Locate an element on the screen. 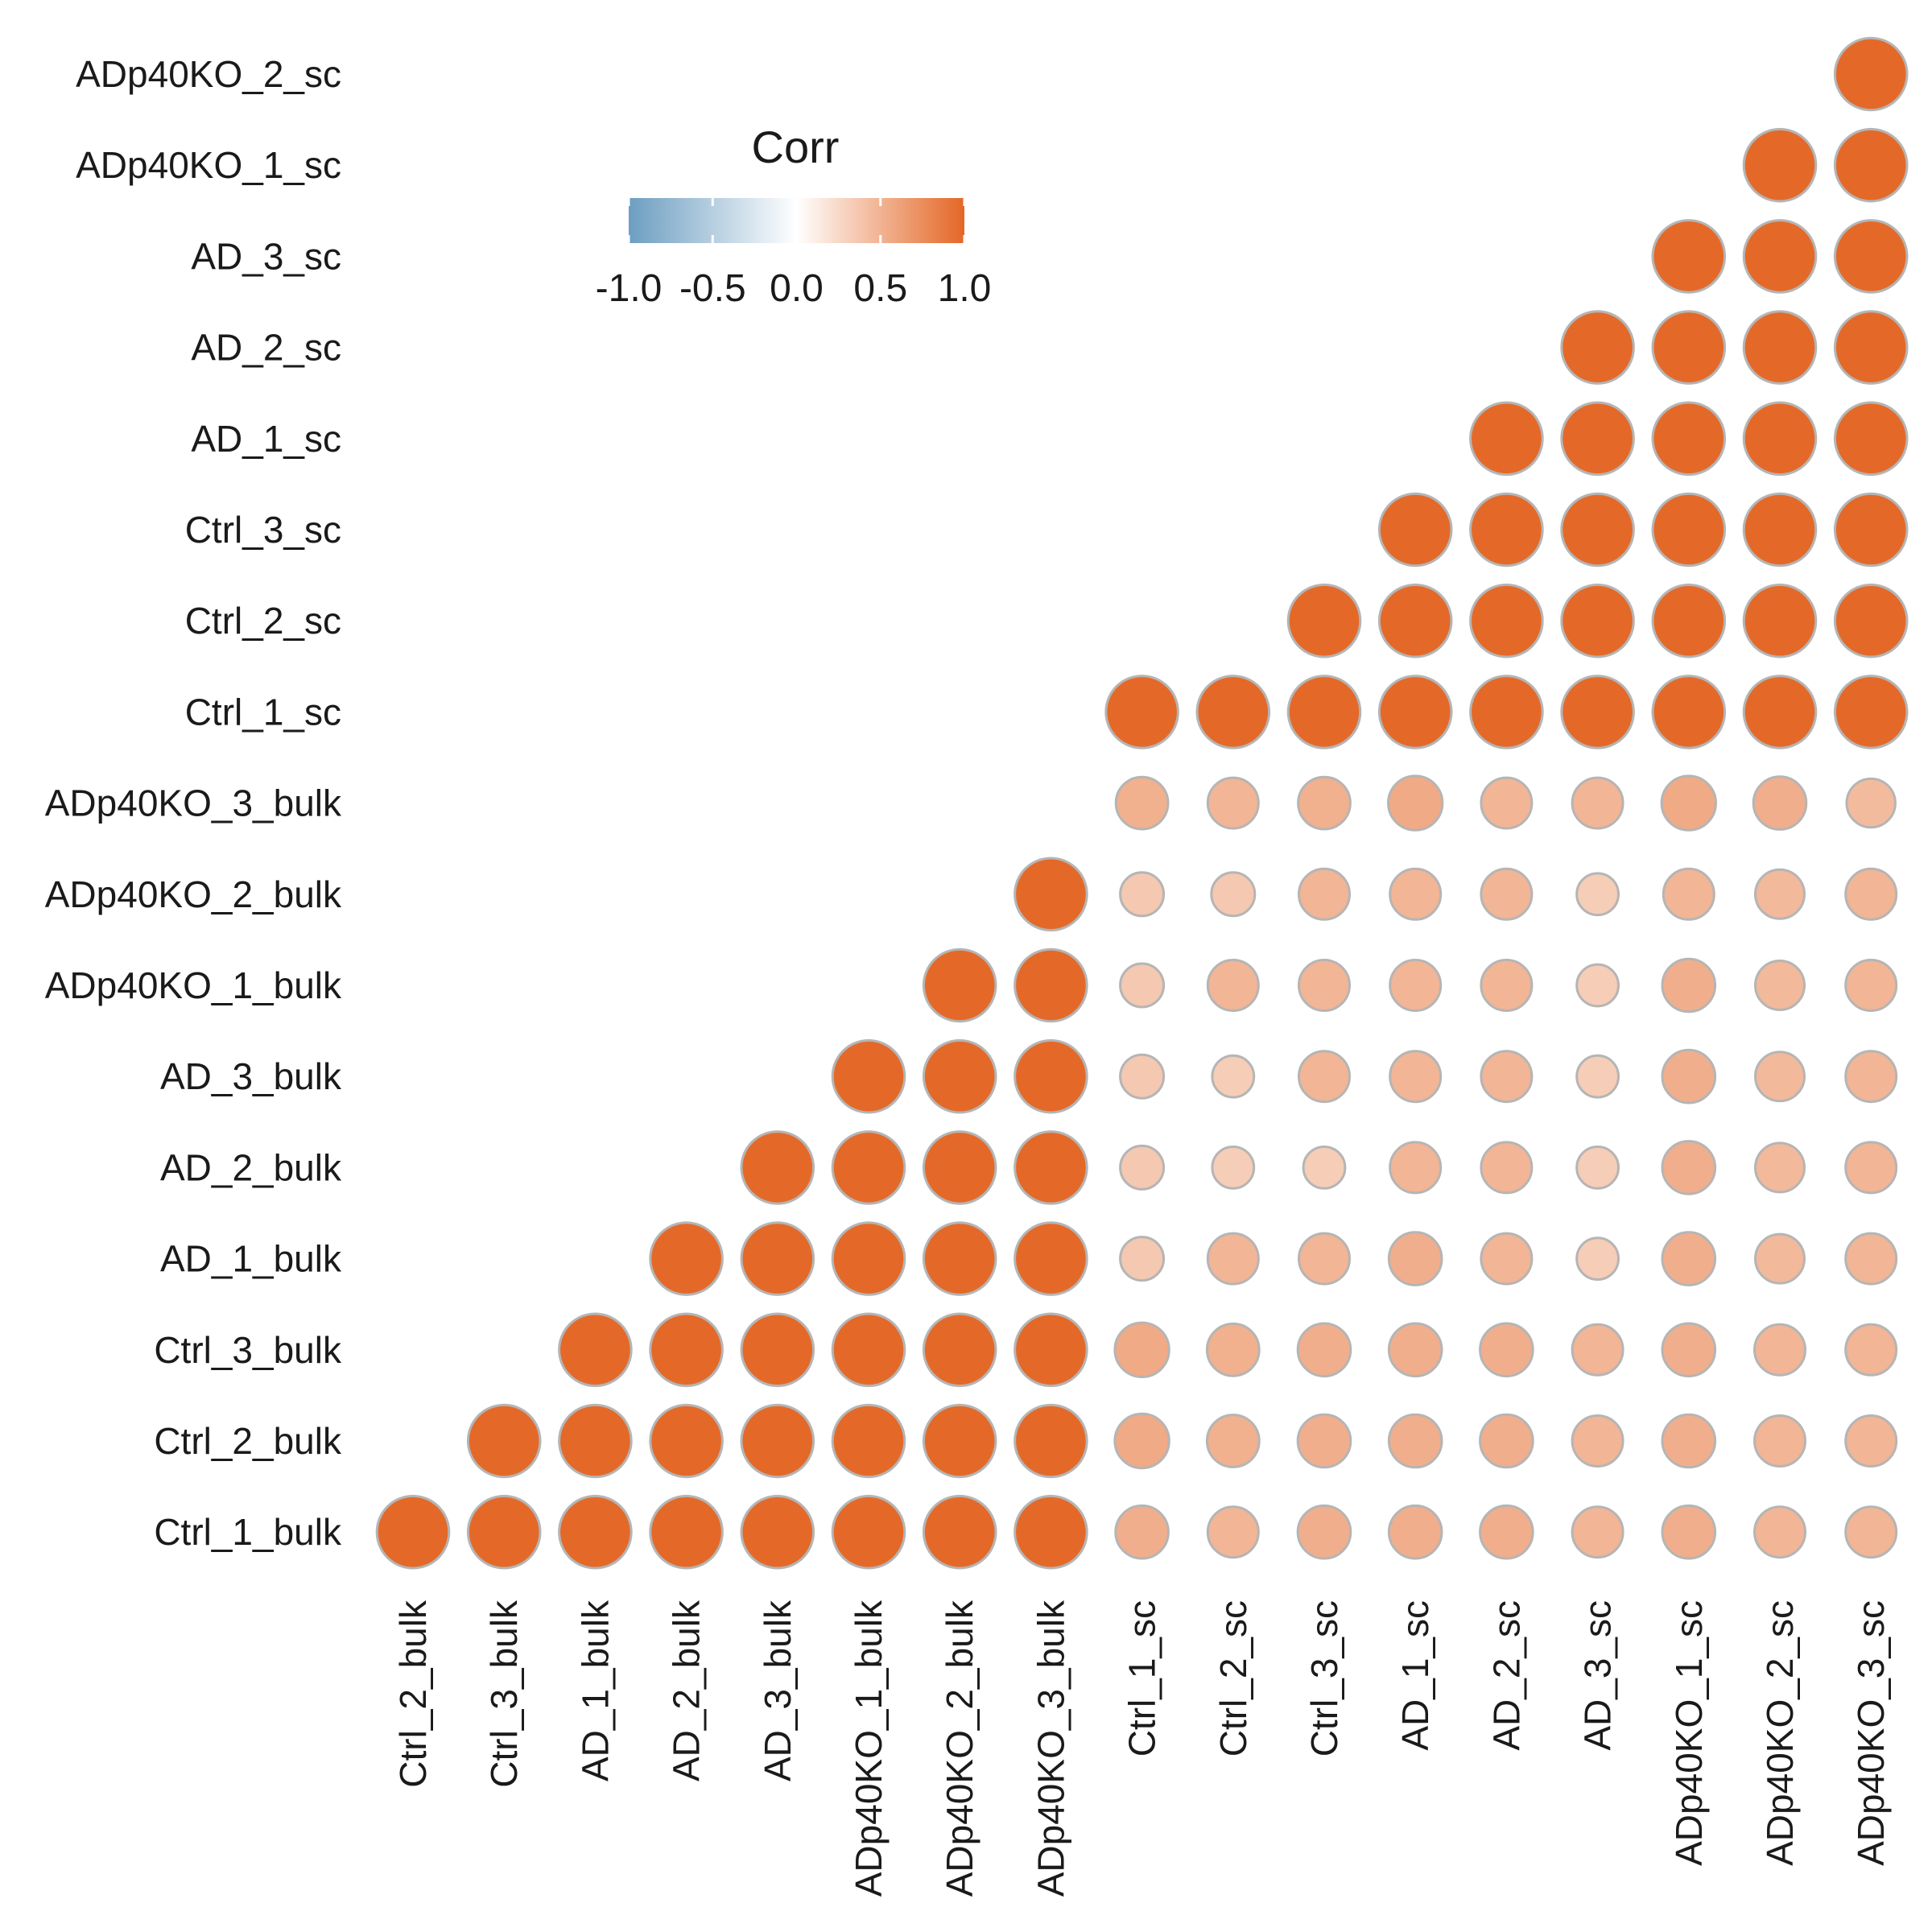 This screenshot has width=1932, height=1932. corr-cell-Ctrl_2_bulk-ADp40KO_3_bulk is located at coordinates (1050, 1441).